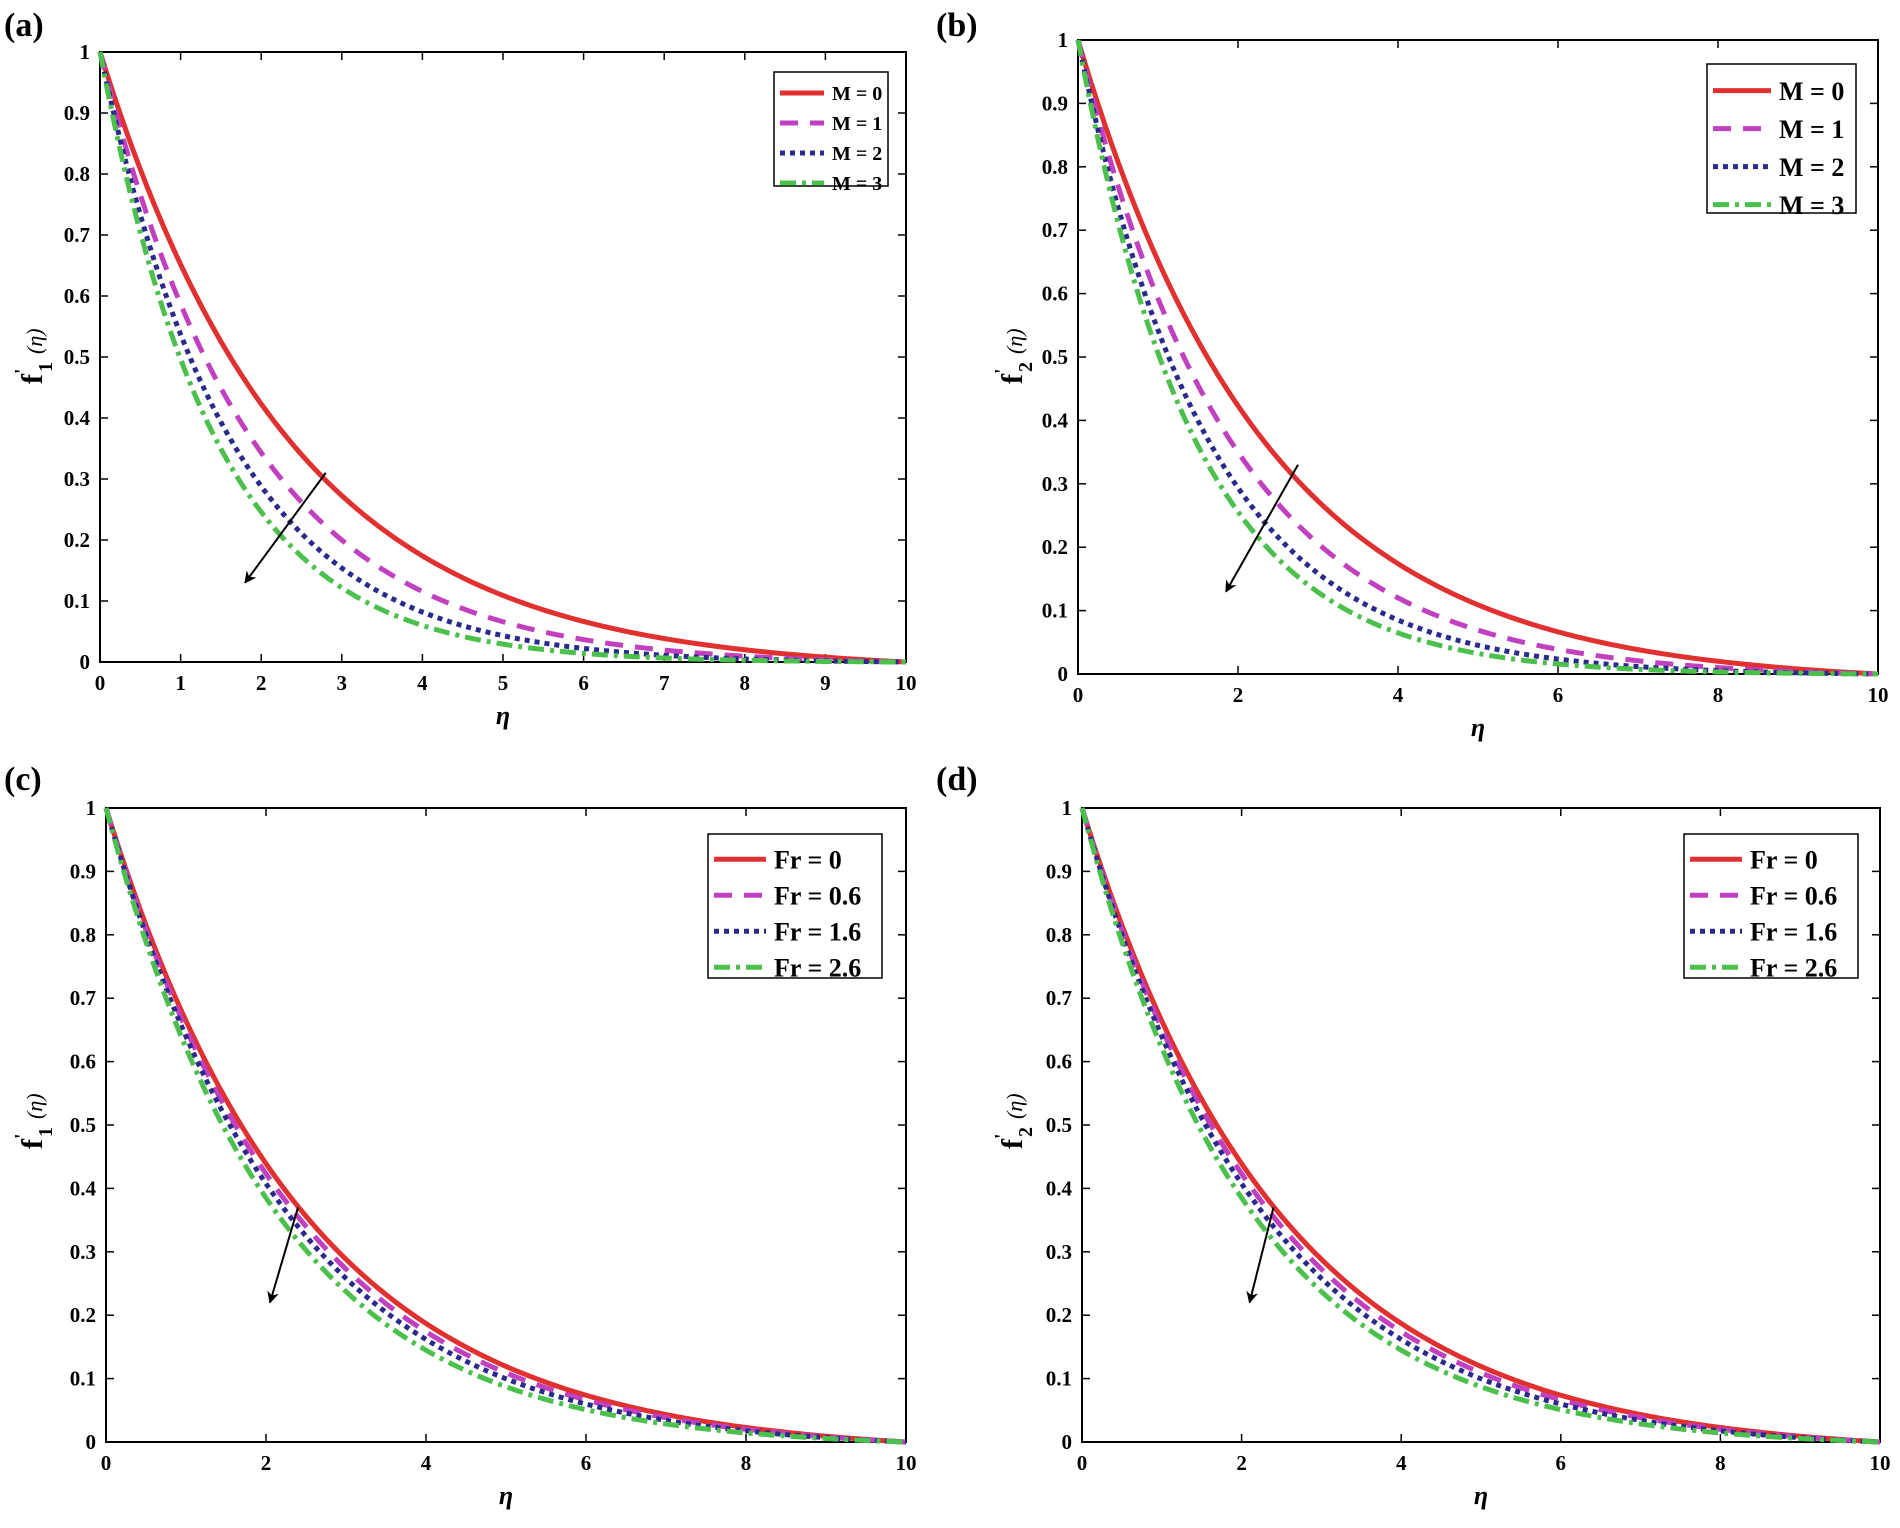 The image size is (1900, 1528). I want to click on x-tick-label: 1, so click(180, 683).